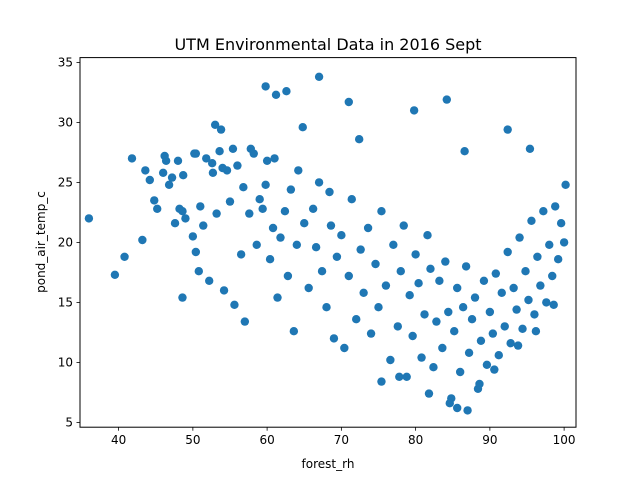 Image resolution: width=640 pixels, height=484 pixels. Describe the element at coordinates (65, 183) in the screenshot. I see `y-tick-label: 25` at that location.